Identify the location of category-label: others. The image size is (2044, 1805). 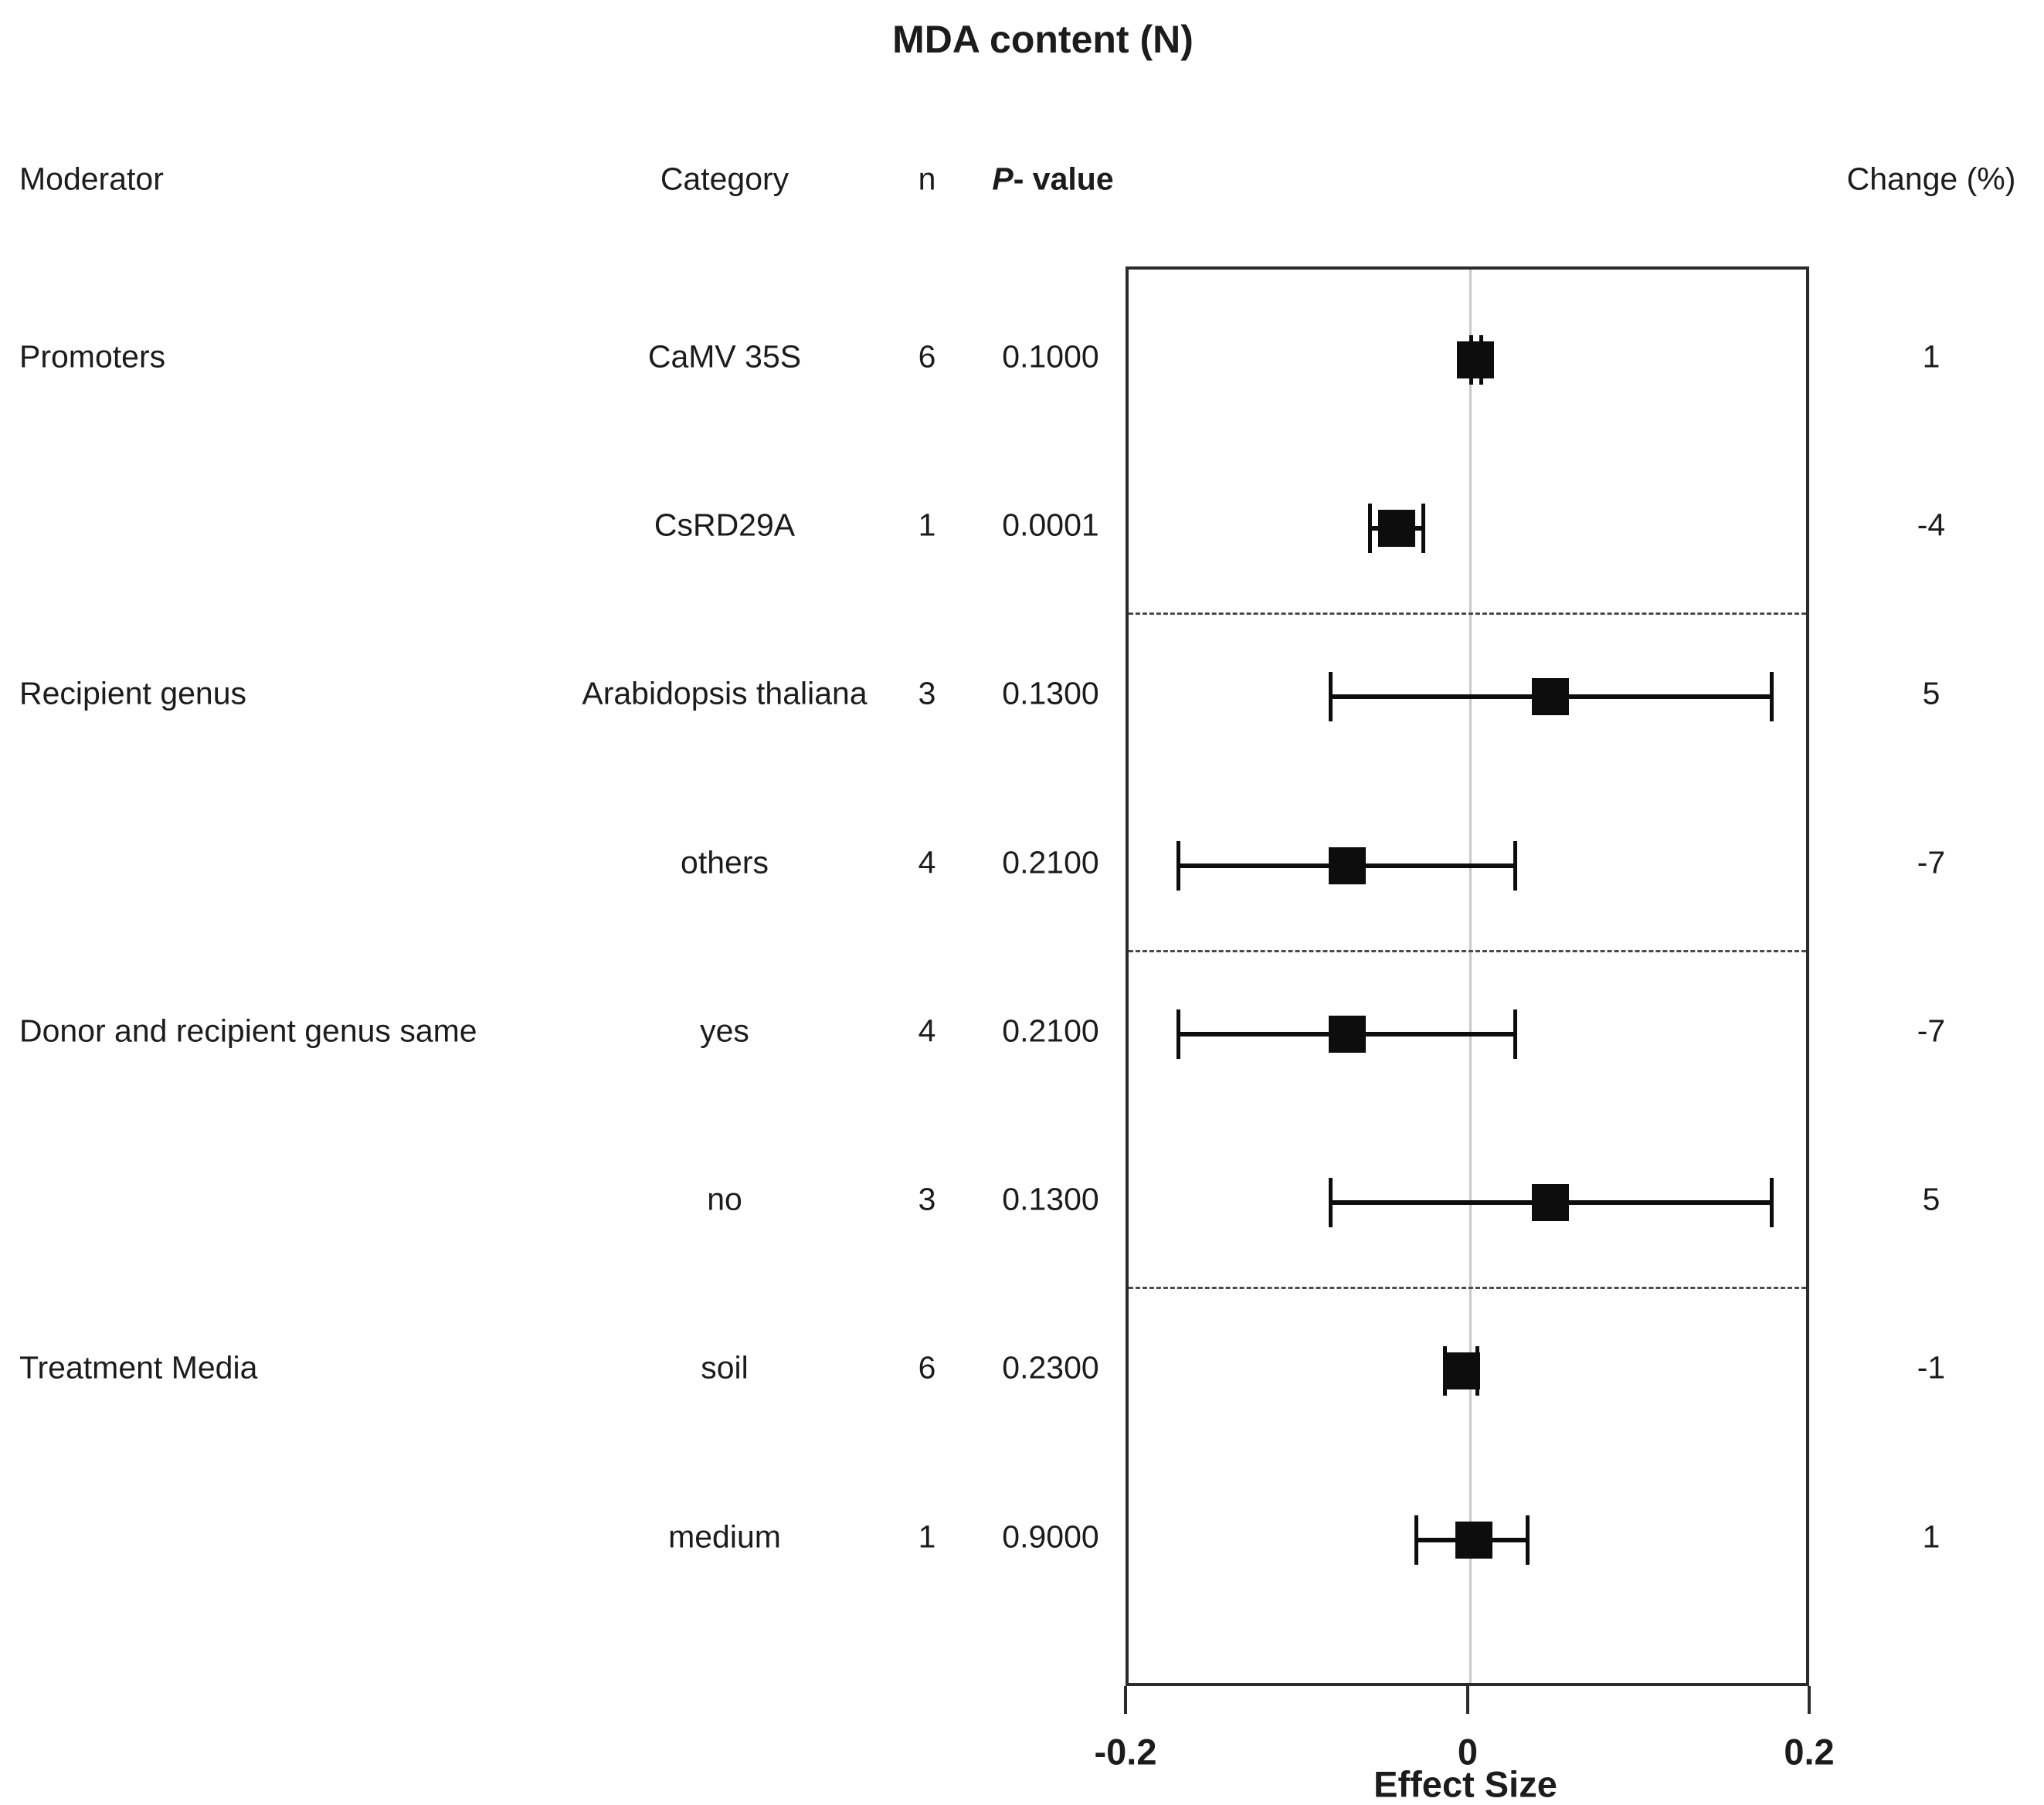
(725, 862).